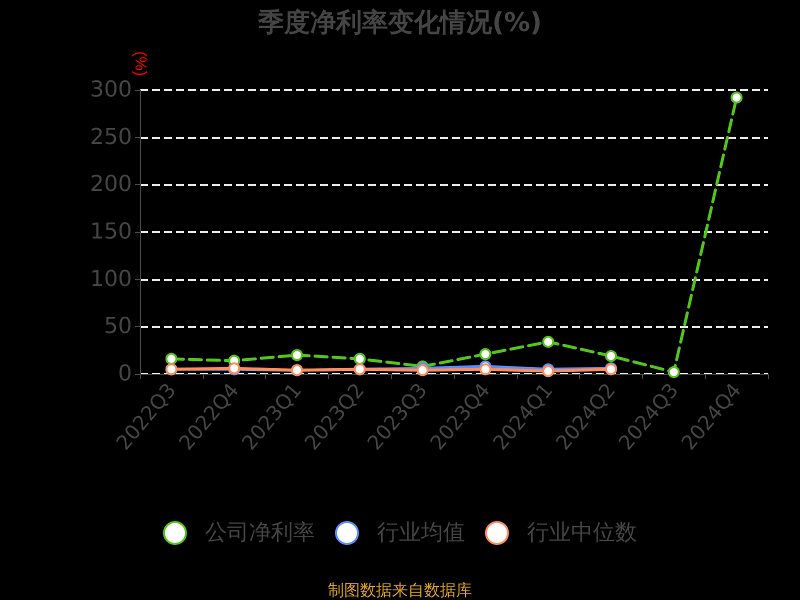  I want to click on legend-label: 行业中位数, so click(582, 533).